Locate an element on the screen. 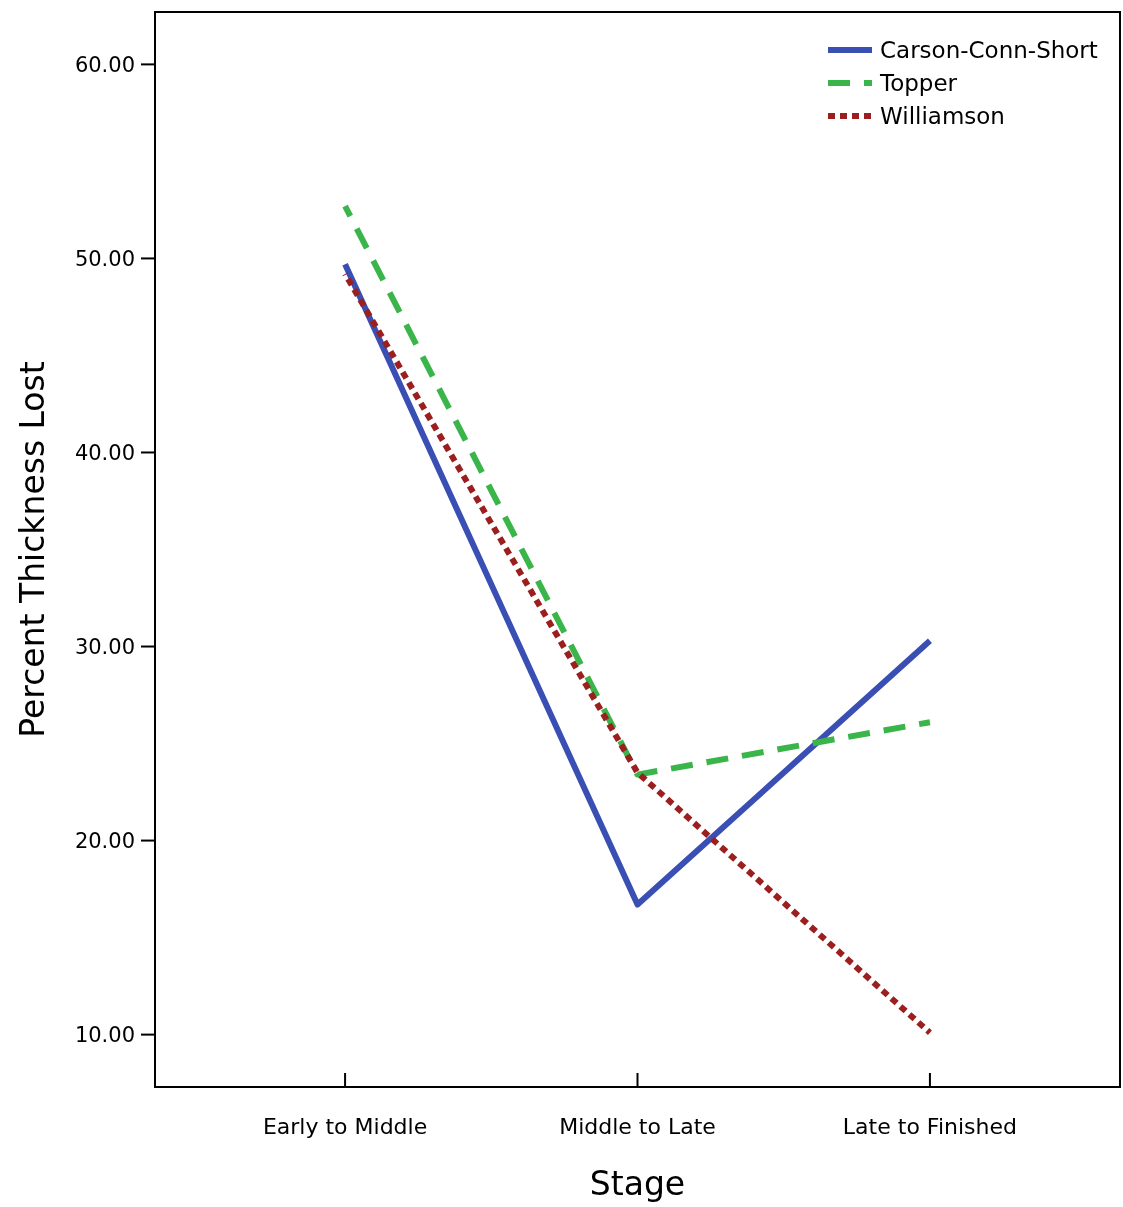 The width and height of the screenshot is (1123, 1207). y-tick-label: 60.00 is located at coordinates (104, 64).